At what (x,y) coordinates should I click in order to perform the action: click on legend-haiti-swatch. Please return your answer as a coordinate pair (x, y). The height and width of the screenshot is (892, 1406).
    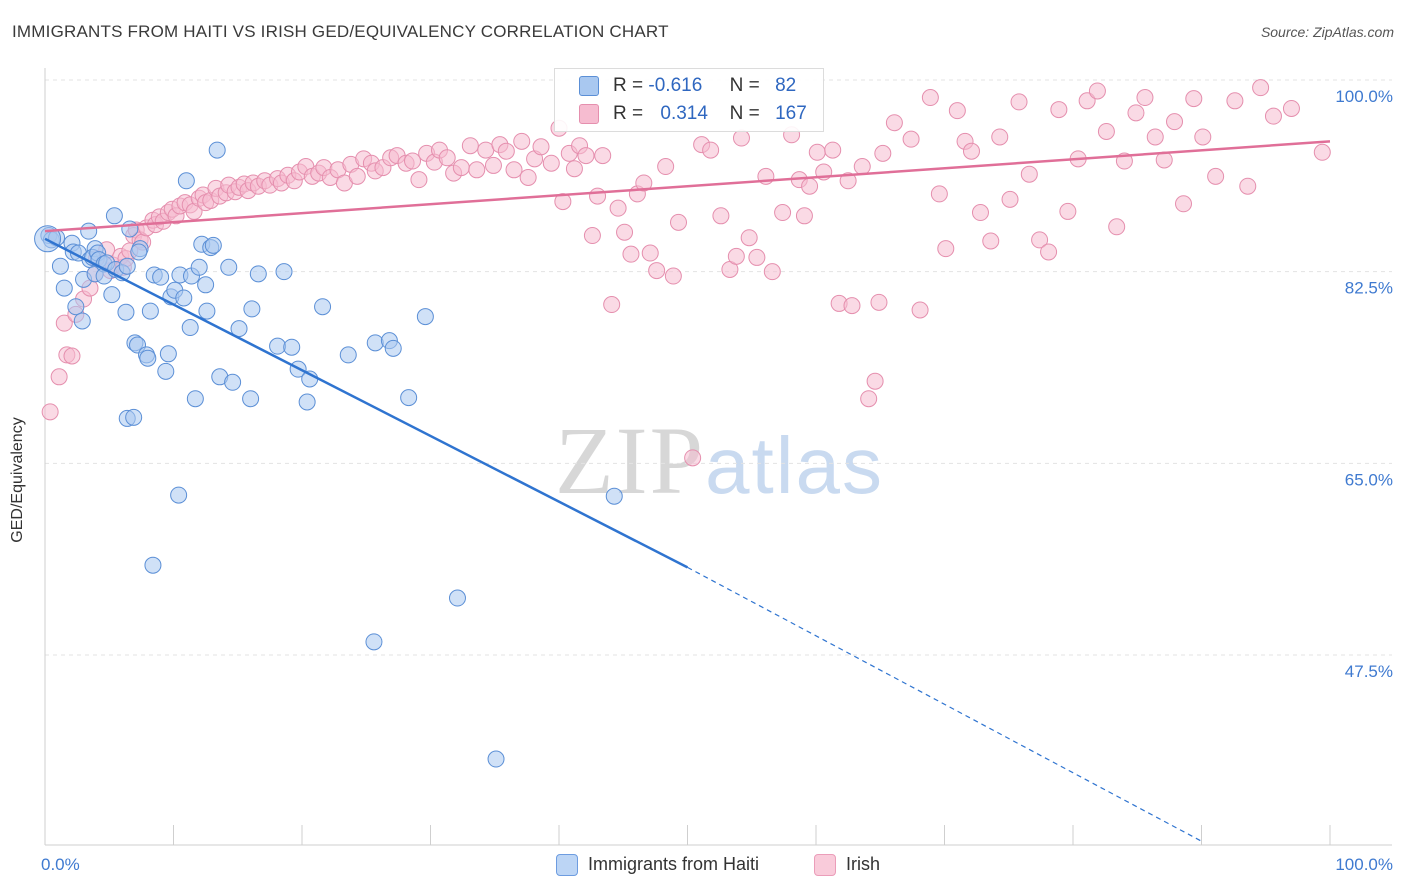
    Looking at the image, I should click on (567, 865).